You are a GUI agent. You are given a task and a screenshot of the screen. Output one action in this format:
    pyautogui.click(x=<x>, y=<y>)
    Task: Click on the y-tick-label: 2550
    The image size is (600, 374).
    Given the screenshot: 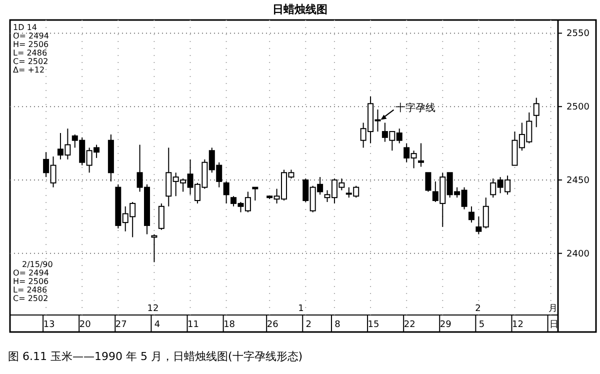 What is the action you would take?
    pyautogui.click(x=578, y=34)
    